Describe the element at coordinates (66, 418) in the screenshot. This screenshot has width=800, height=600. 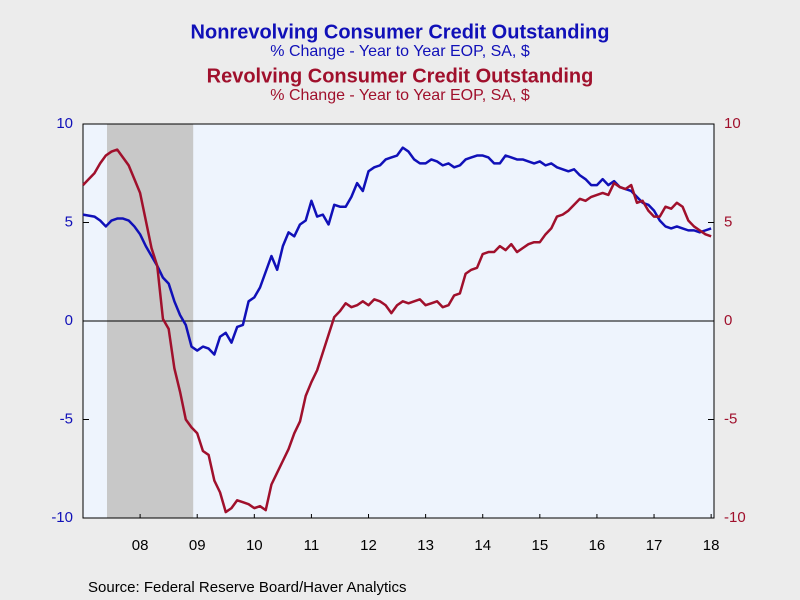
I see `y-tick-label: -5` at that location.